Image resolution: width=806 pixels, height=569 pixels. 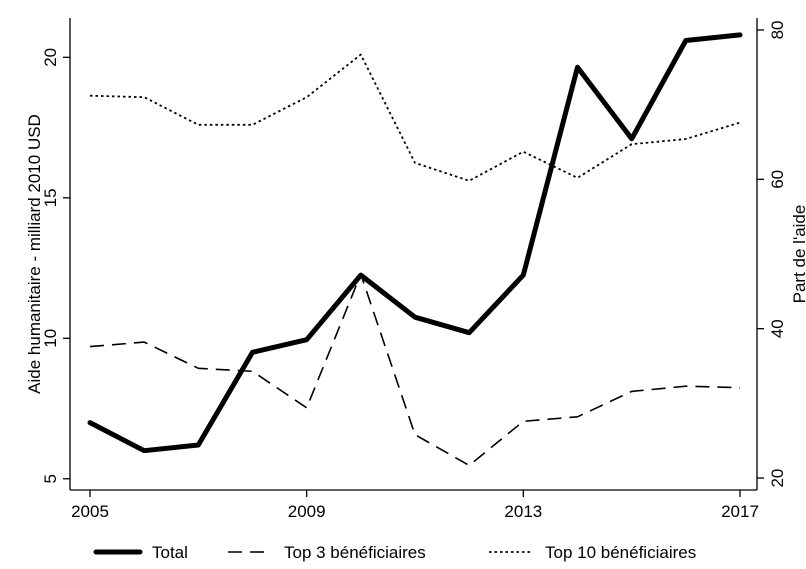 I want to click on y-left-tick-label: 5, so click(x=50, y=478).